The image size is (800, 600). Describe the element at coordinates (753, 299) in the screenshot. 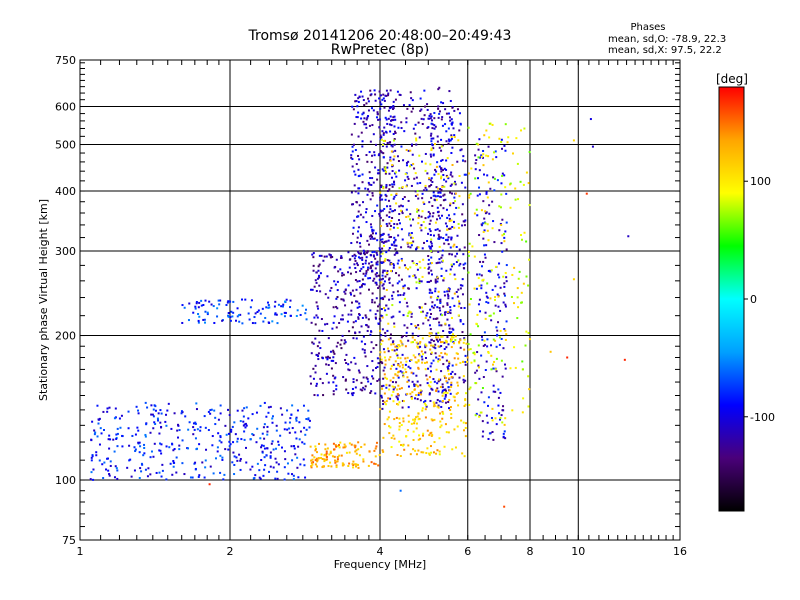

I see `colorbar-tick-label: 0` at that location.